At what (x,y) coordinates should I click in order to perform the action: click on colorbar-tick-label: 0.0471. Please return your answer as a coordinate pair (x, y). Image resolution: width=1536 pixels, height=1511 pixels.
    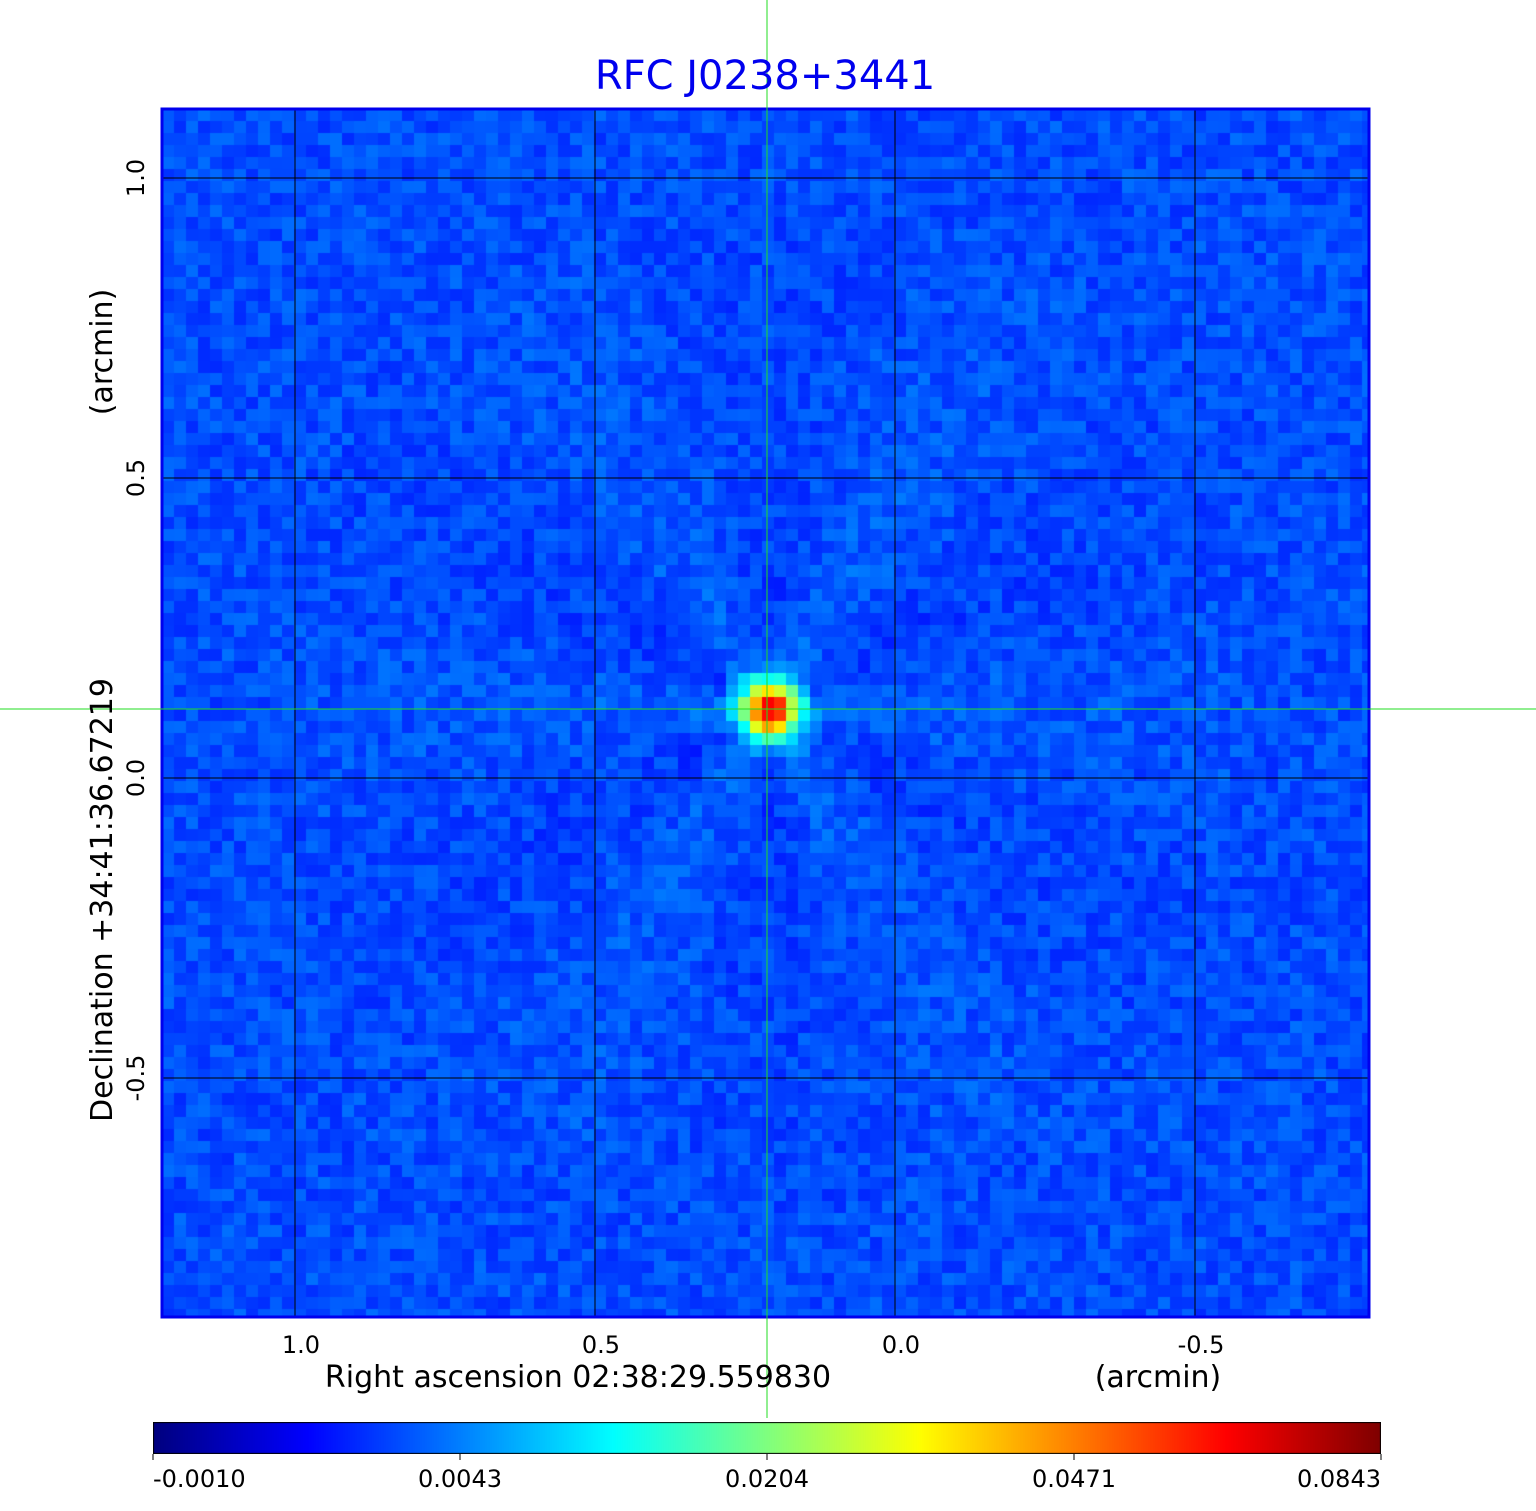
    Looking at the image, I should click on (1074, 1479).